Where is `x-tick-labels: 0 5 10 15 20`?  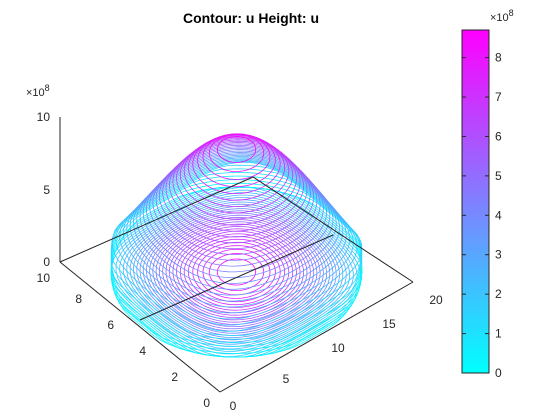
x-tick-labels: 0 5 10 15 20 is located at coordinates (336, 353).